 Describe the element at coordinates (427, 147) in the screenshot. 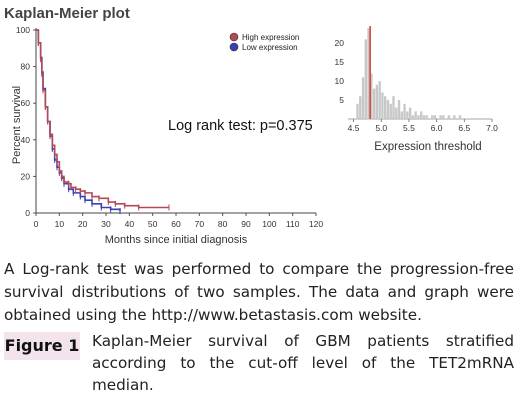

I see `hist-x-axis-label: Expression threshold` at that location.